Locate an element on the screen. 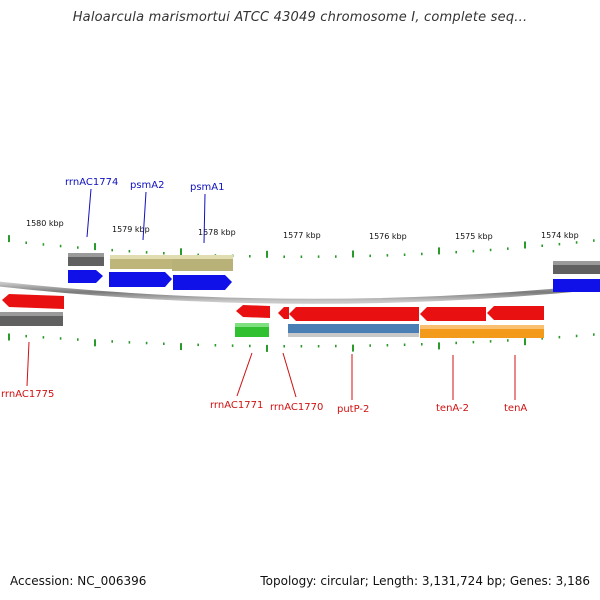 The image size is (600, 600). kbp-label-1578: 1578 kbp is located at coordinates (217, 232).